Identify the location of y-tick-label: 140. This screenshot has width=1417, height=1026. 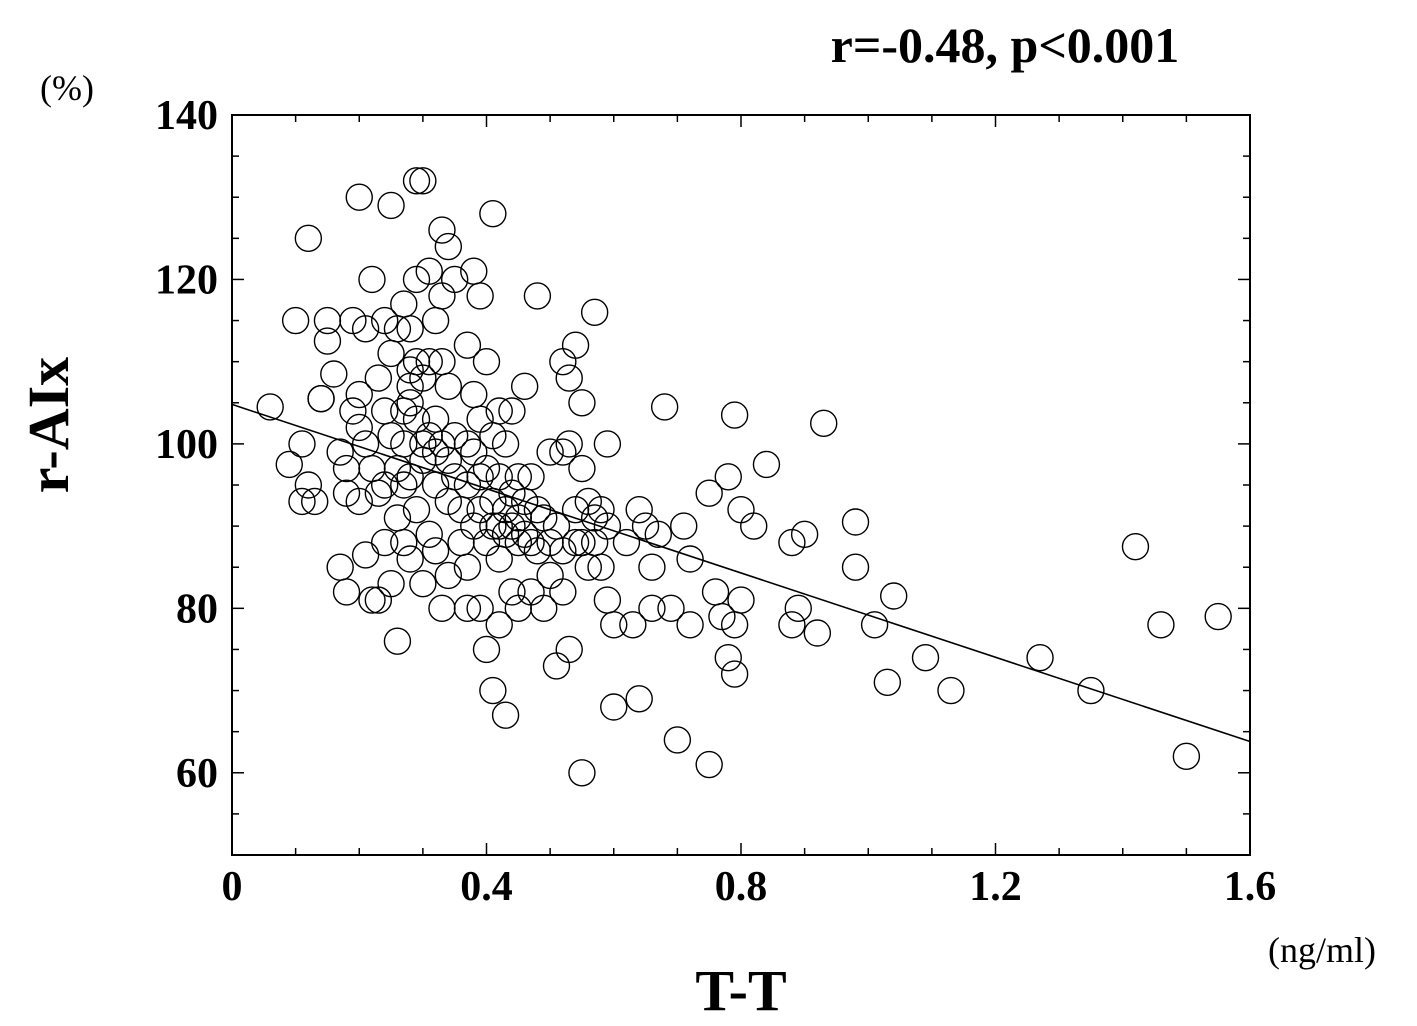
(186, 116).